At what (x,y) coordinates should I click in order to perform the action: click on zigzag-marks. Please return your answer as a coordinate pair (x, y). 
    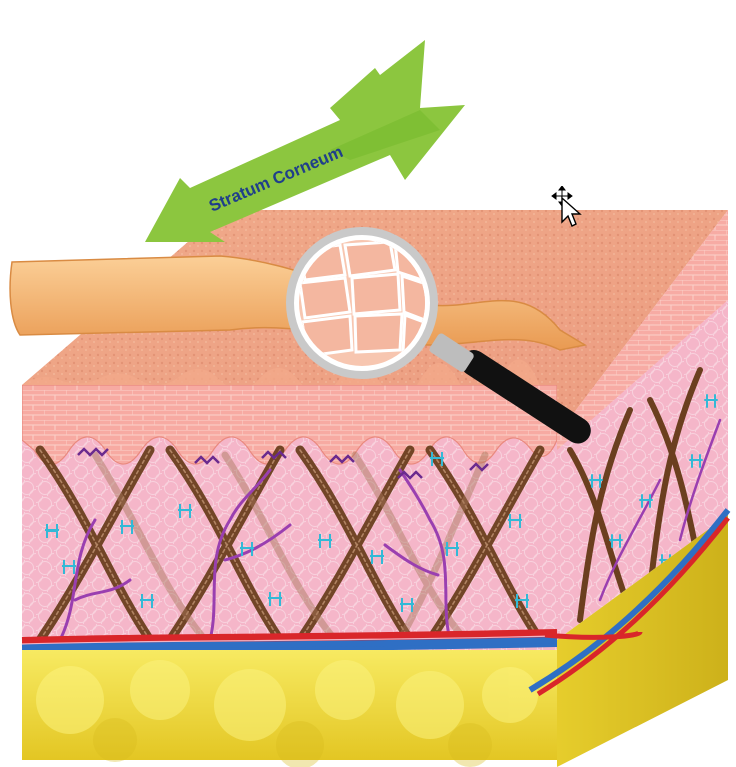
    Looking at the image, I should click on (283, 463).